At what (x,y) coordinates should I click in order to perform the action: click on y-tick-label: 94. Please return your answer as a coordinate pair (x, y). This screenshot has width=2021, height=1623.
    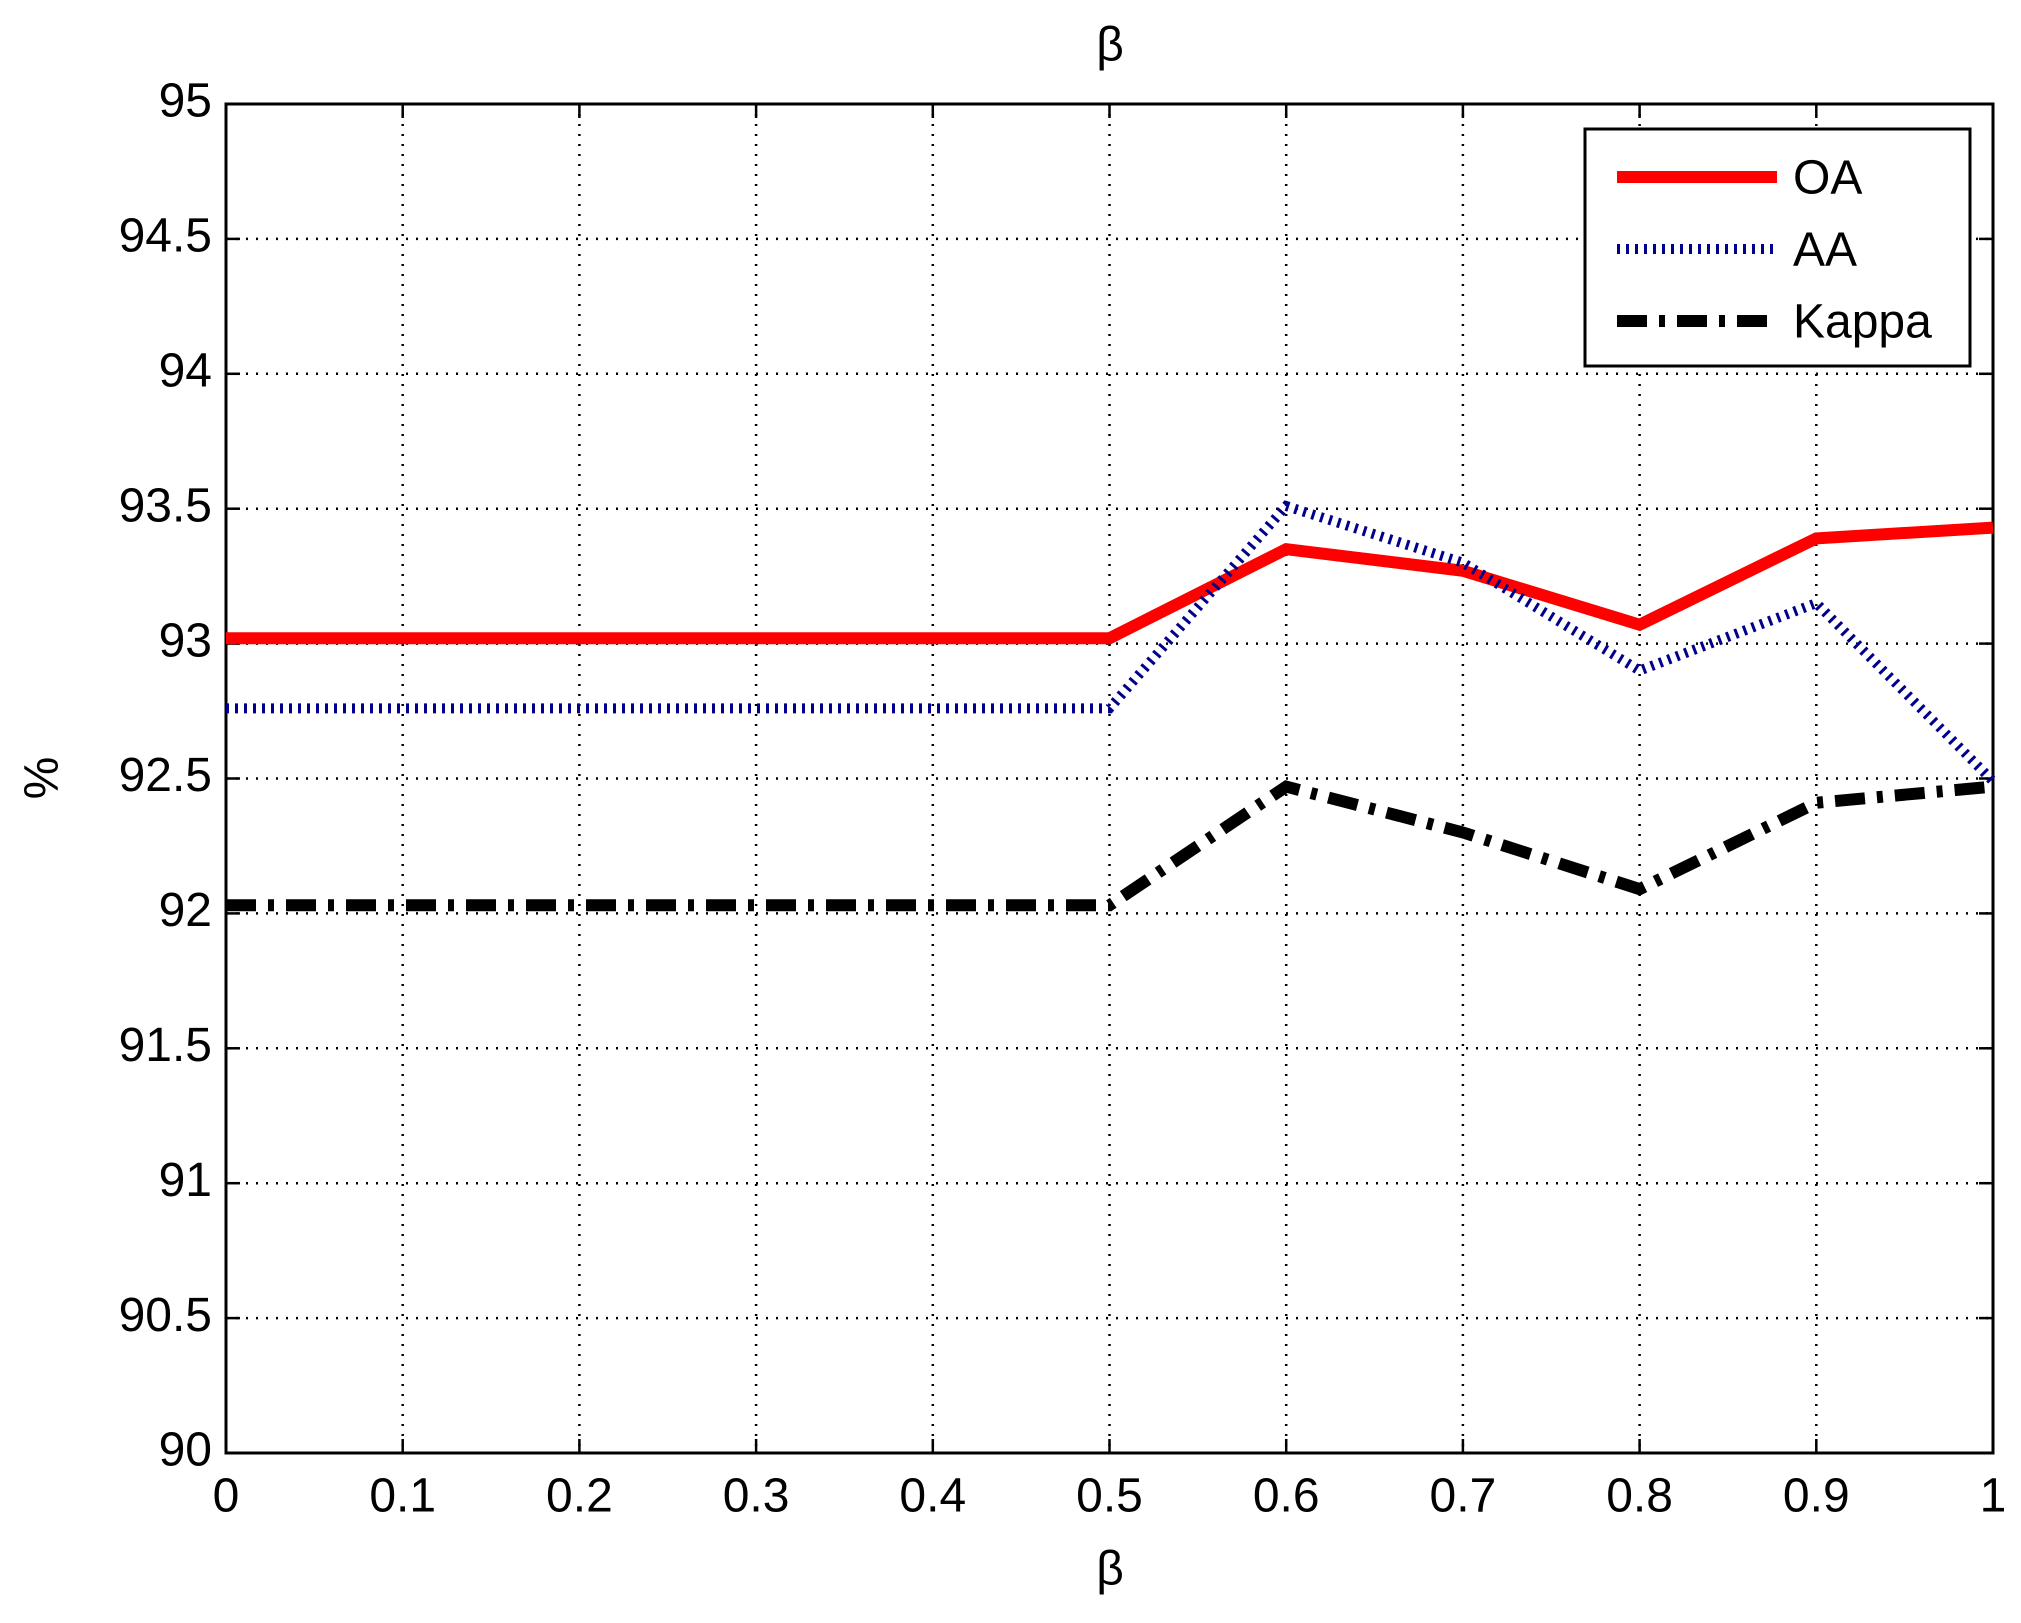
    Looking at the image, I should click on (185, 370).